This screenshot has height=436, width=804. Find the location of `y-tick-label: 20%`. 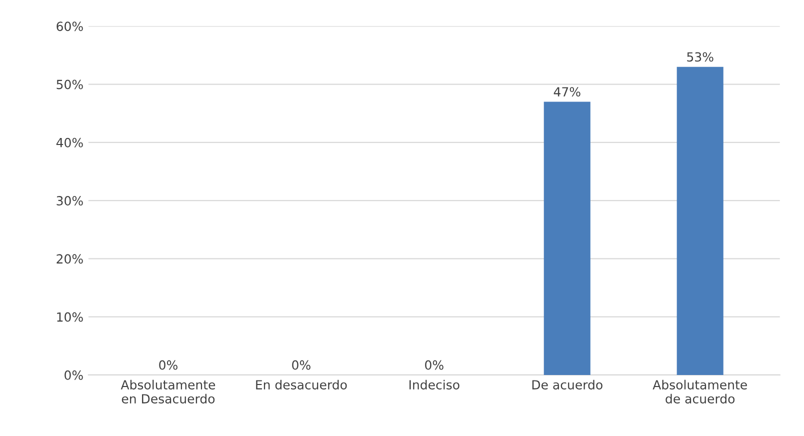

y-tick-label: 20% is located at coordinates (69, 259).